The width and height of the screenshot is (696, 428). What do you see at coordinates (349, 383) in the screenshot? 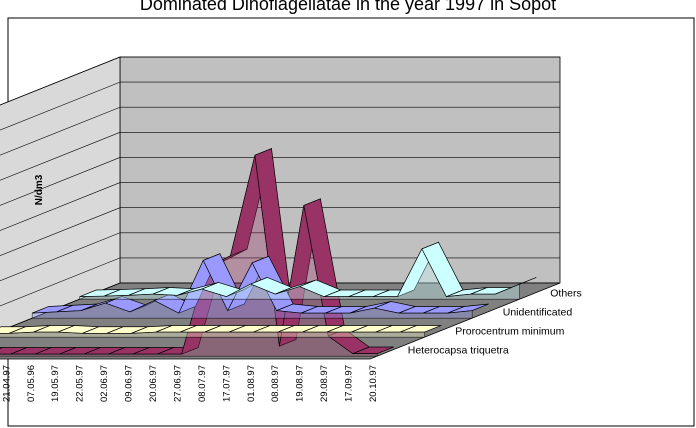
I see `x-tick-label: 17.09.97` at bounding box center [349, 383].